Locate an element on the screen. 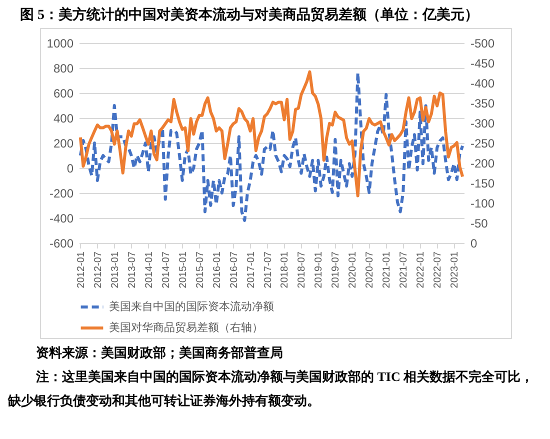  y2-tick-label: -200 is located at coordinates (482, 163).